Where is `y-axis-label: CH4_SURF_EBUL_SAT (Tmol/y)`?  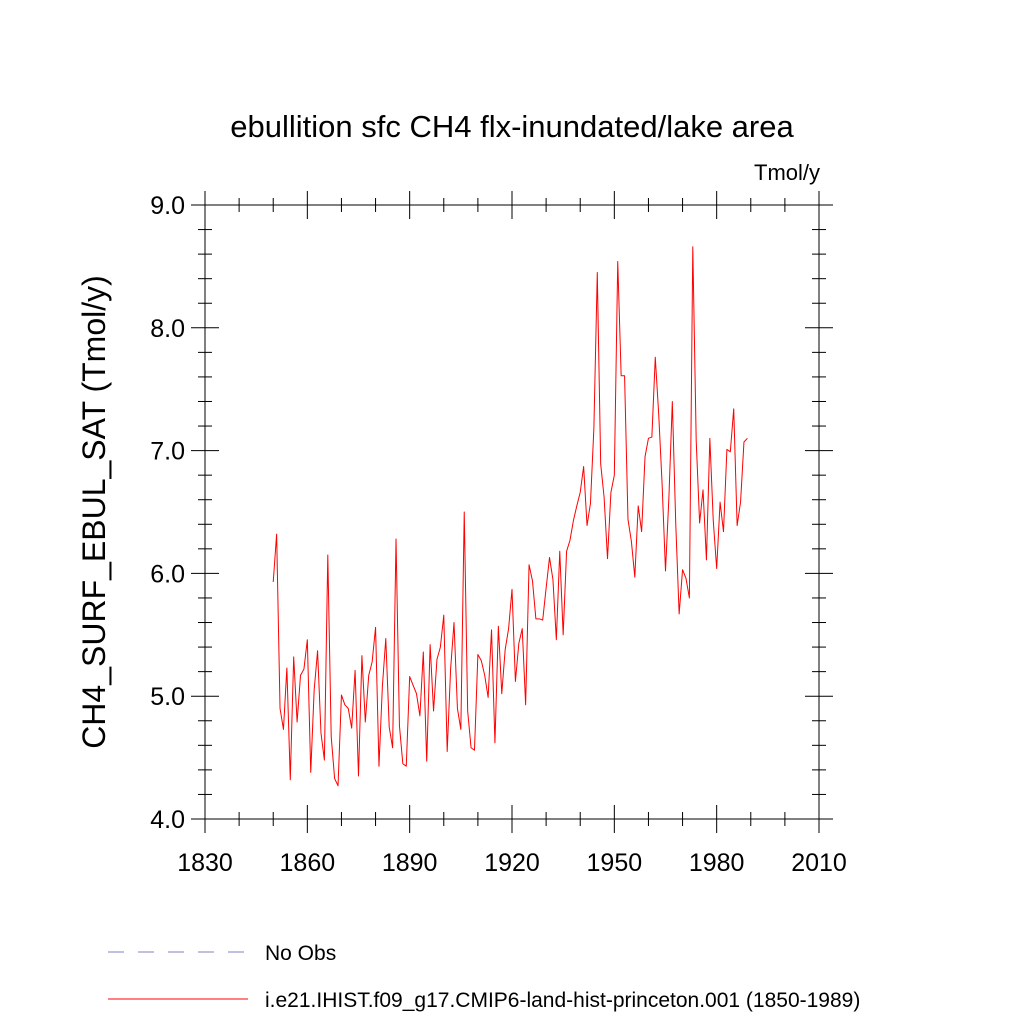 y-axis-label: CH4_SURF_EBUL_SAT (Tmol/y) is located at coordinates (94, 512).